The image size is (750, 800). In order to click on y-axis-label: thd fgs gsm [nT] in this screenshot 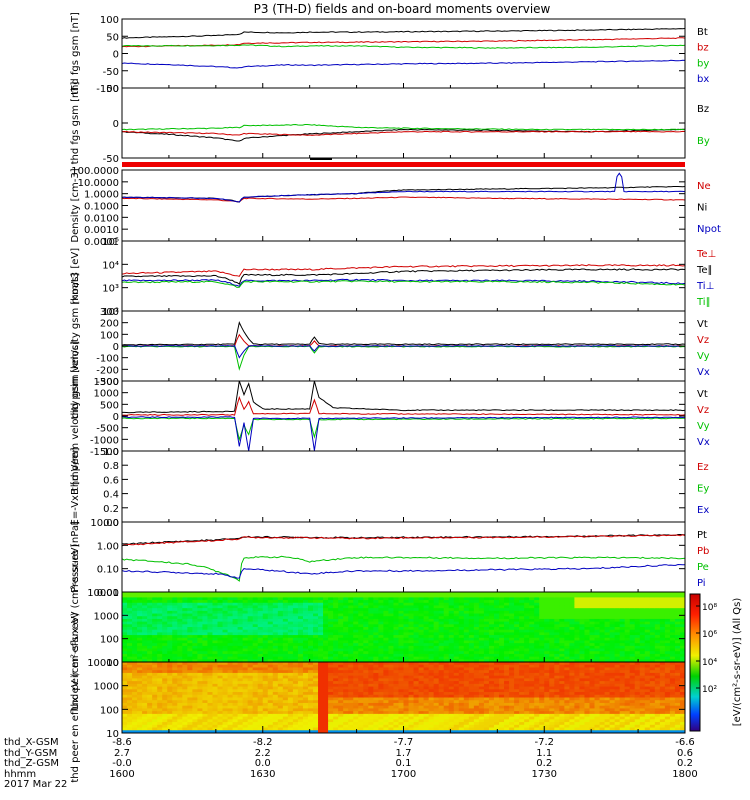, I will do `click(75, 53)`.